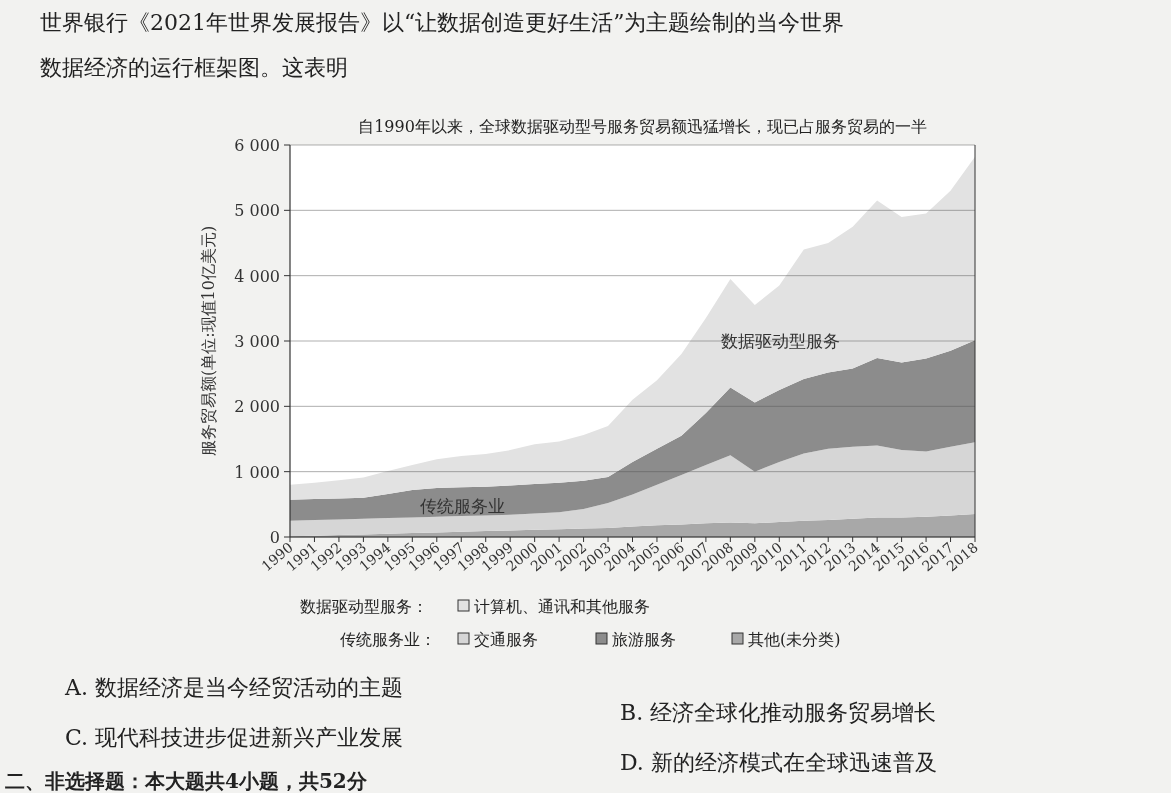 This screenshot has height=793, width=1171. I want to click on y-tick-label: 3 000, so click(257, 341).